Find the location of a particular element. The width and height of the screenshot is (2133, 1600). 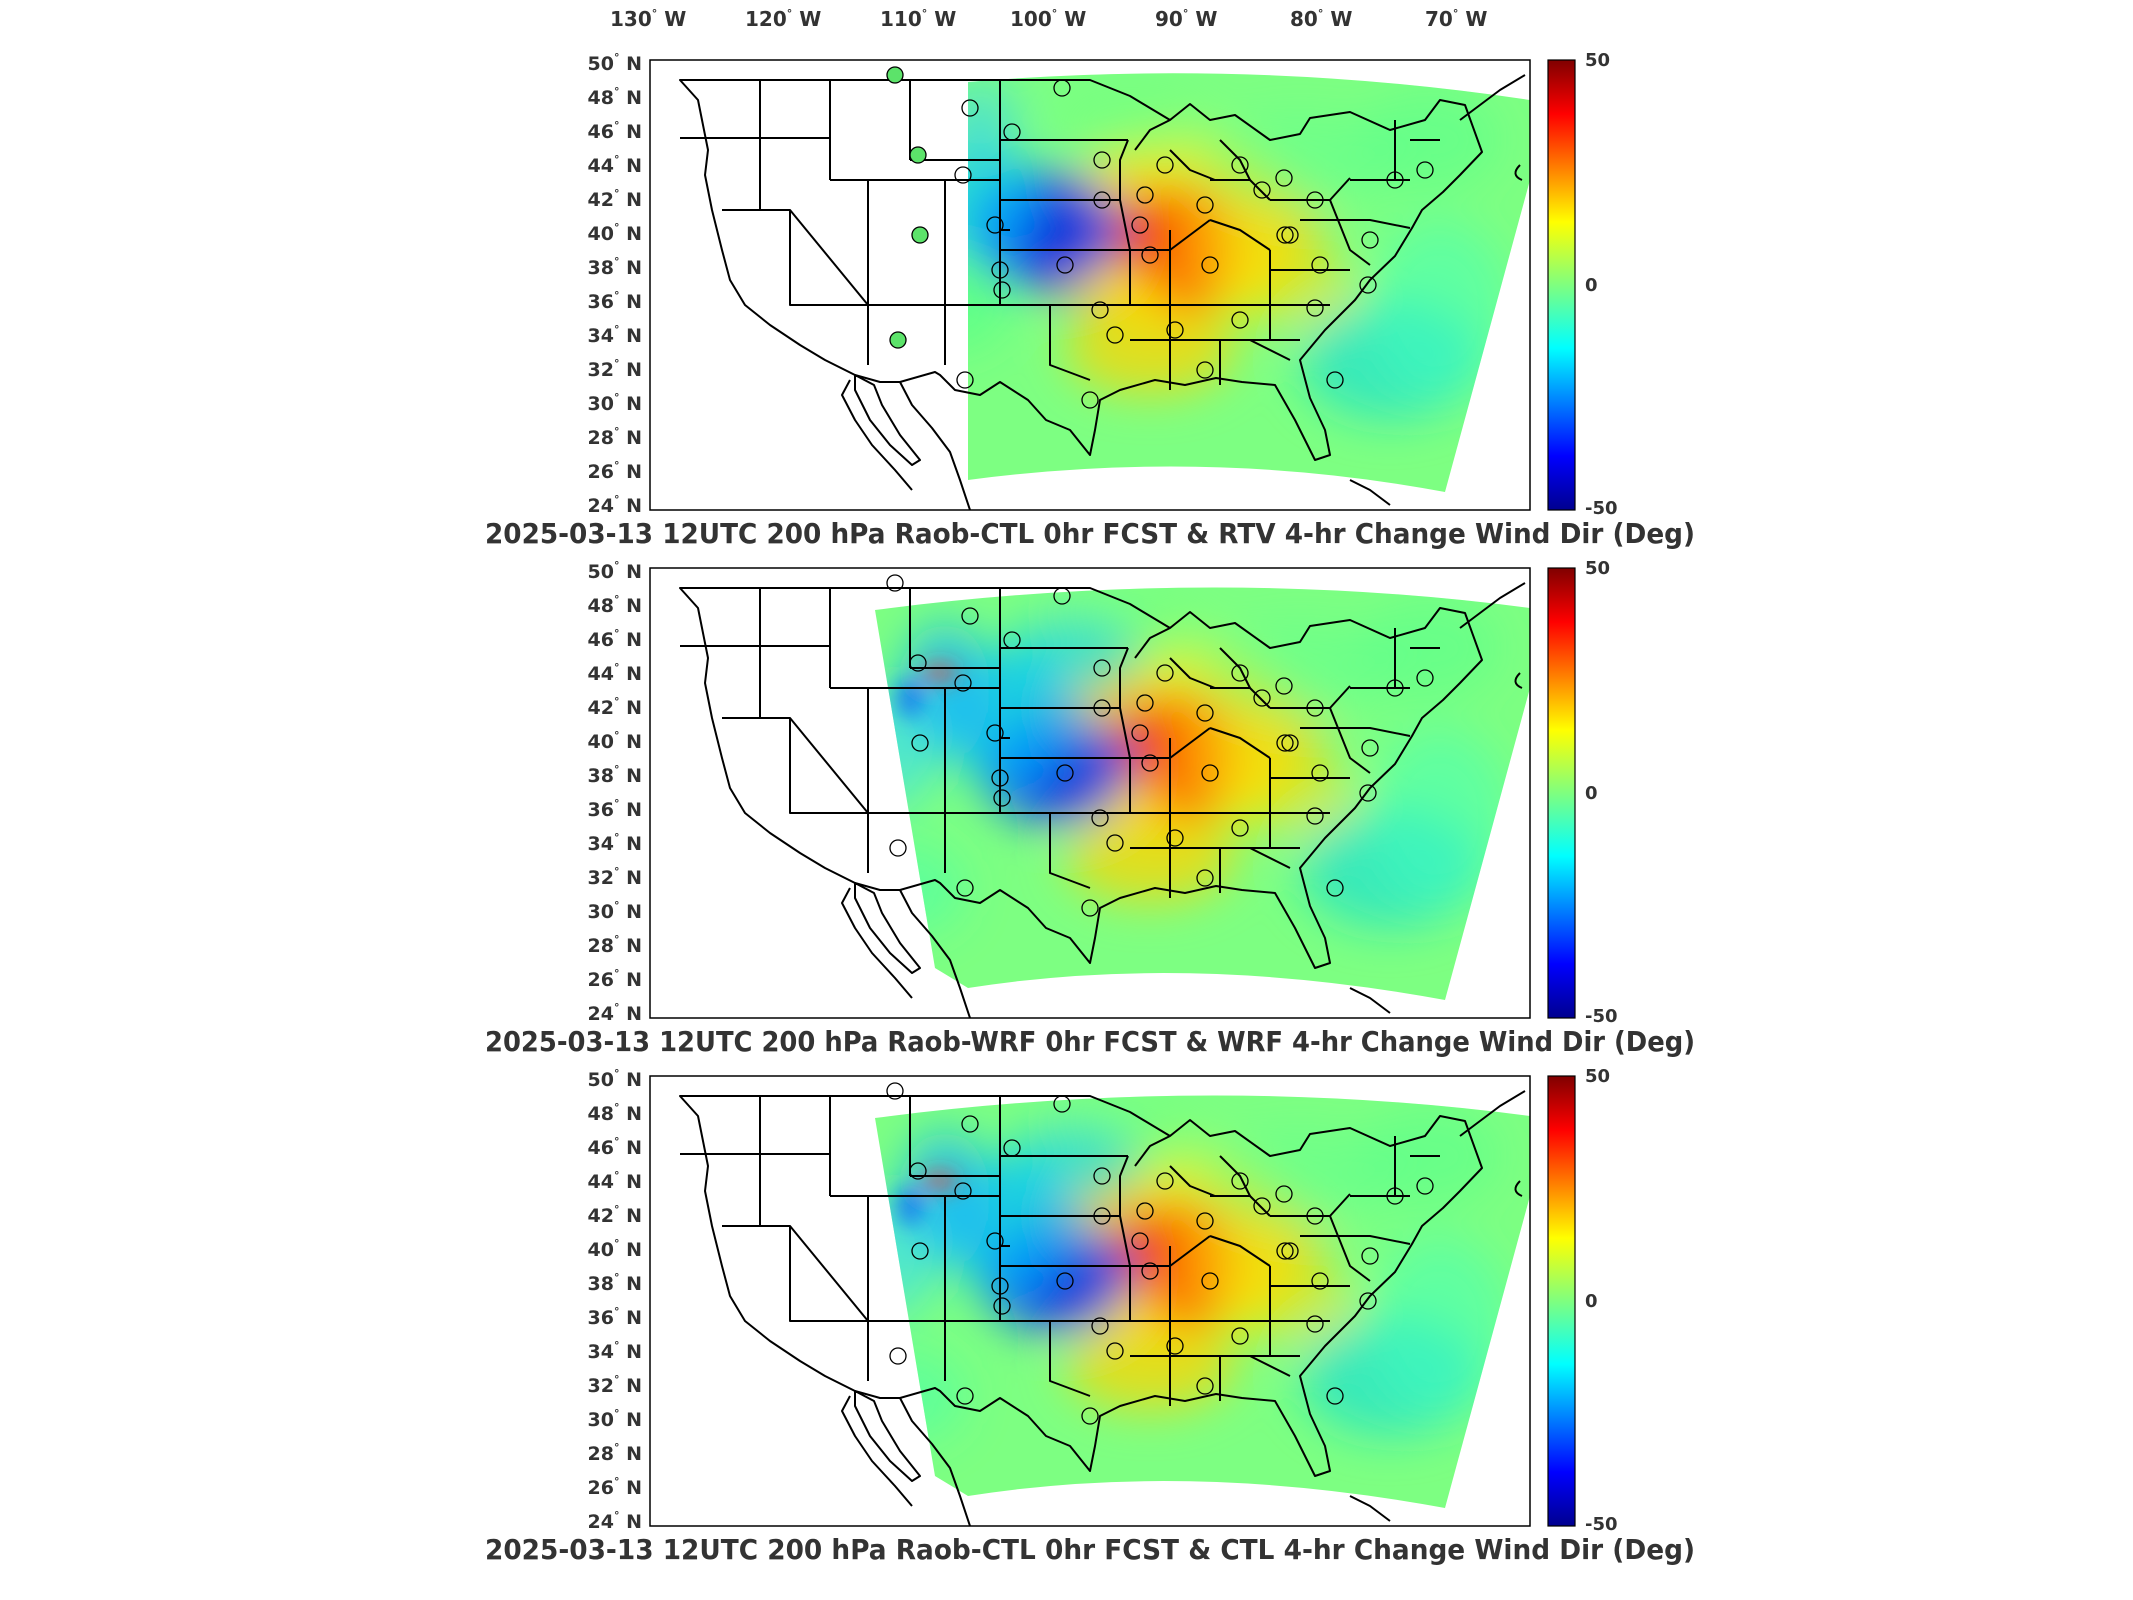

lon-tick: 70° W is located at coordinates (1456, 19).